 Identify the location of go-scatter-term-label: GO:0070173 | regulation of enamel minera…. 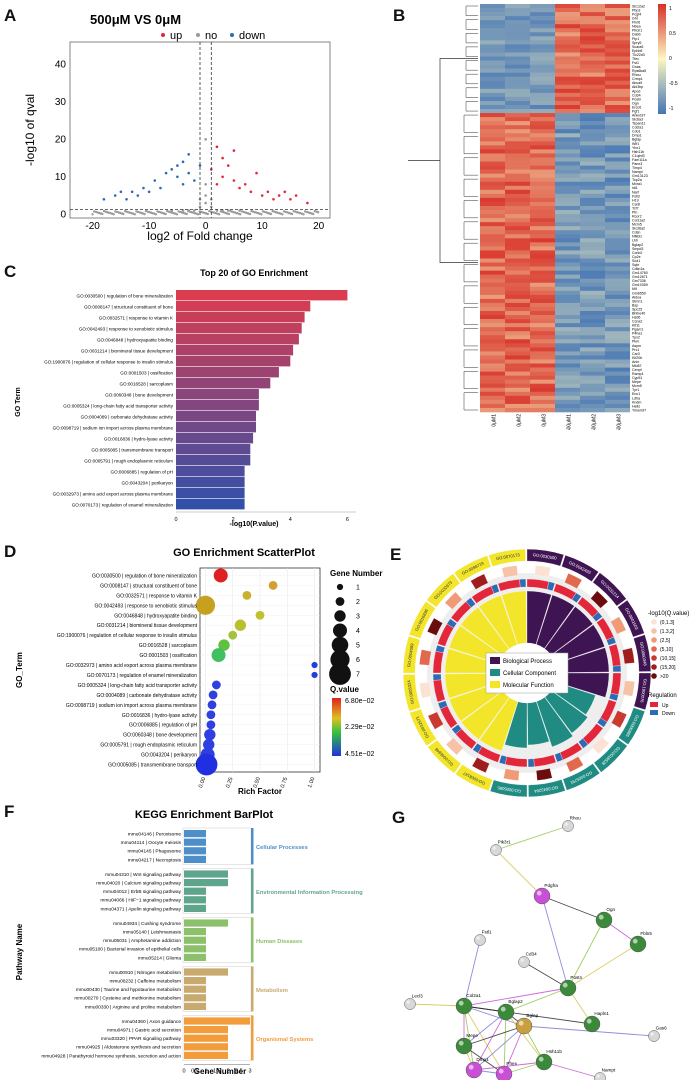
(142, 676).